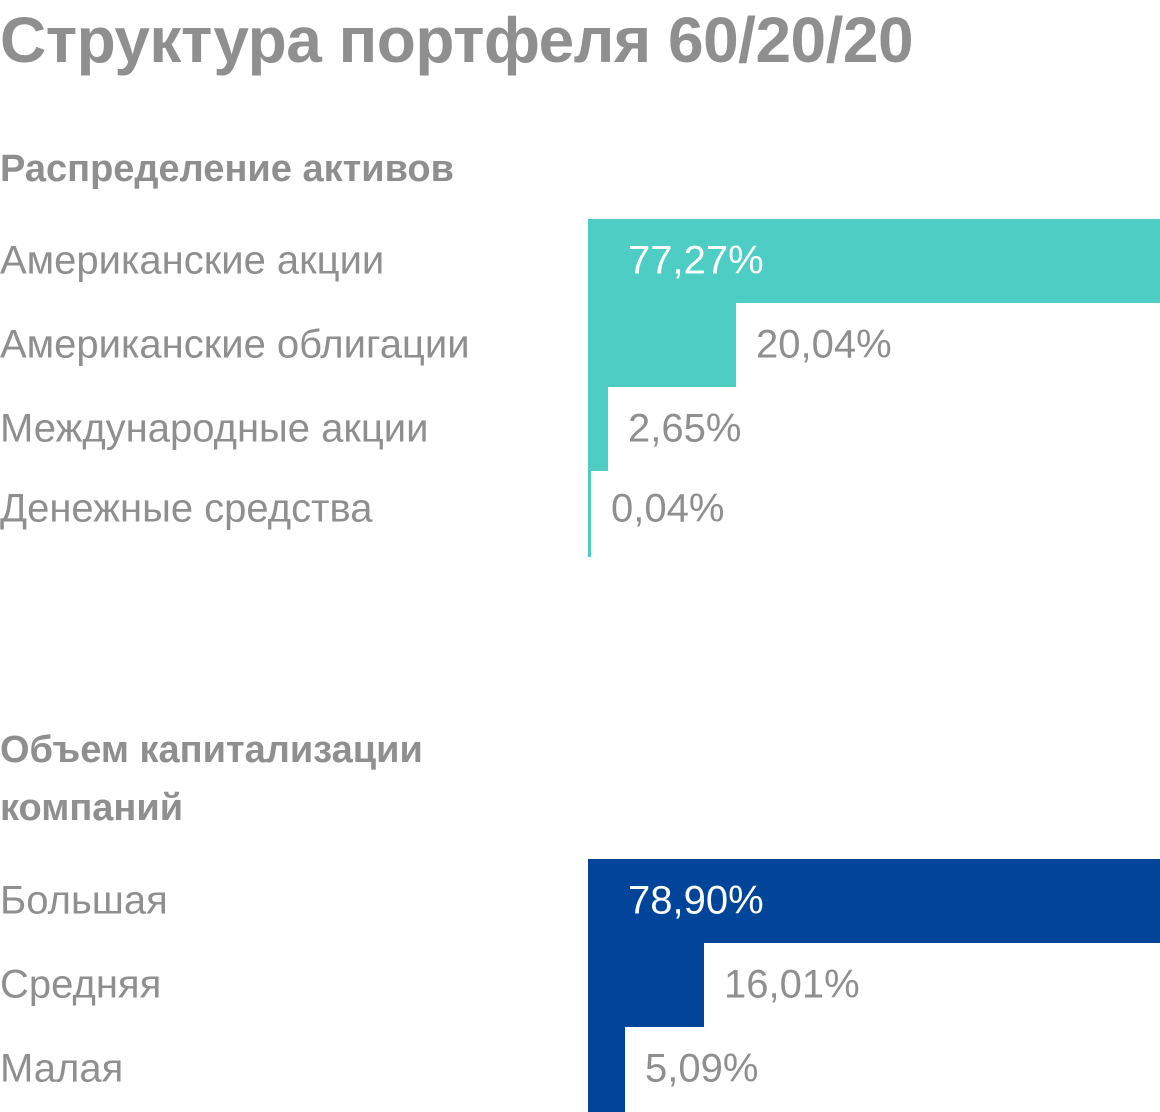  What do you see at coordinates (457, 40) in the screenshot?
I see `page-title: Структура портфеля 60/20/20` at bounding box center [457, 40].